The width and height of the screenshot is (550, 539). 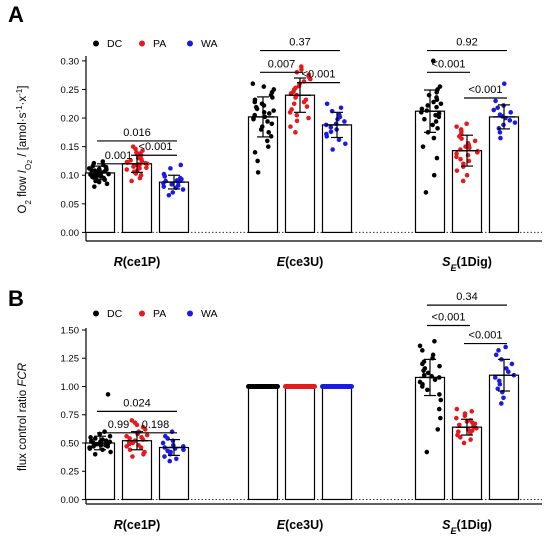 I want to click on category-label: E(ce3U), so click(x=300, y=525).